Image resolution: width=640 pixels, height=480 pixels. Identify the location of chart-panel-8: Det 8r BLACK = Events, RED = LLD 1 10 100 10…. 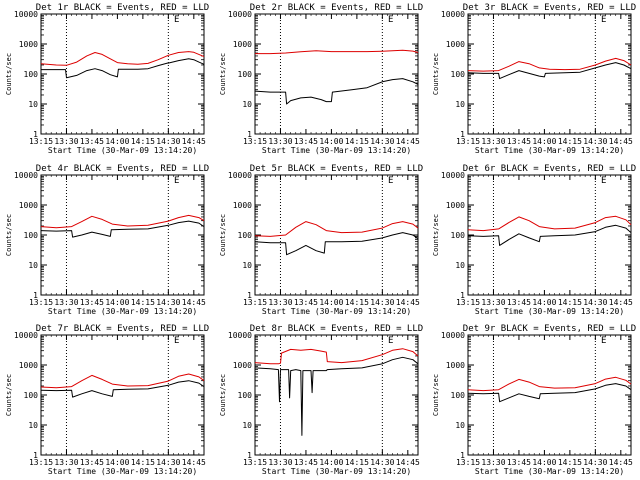
(321, 400).